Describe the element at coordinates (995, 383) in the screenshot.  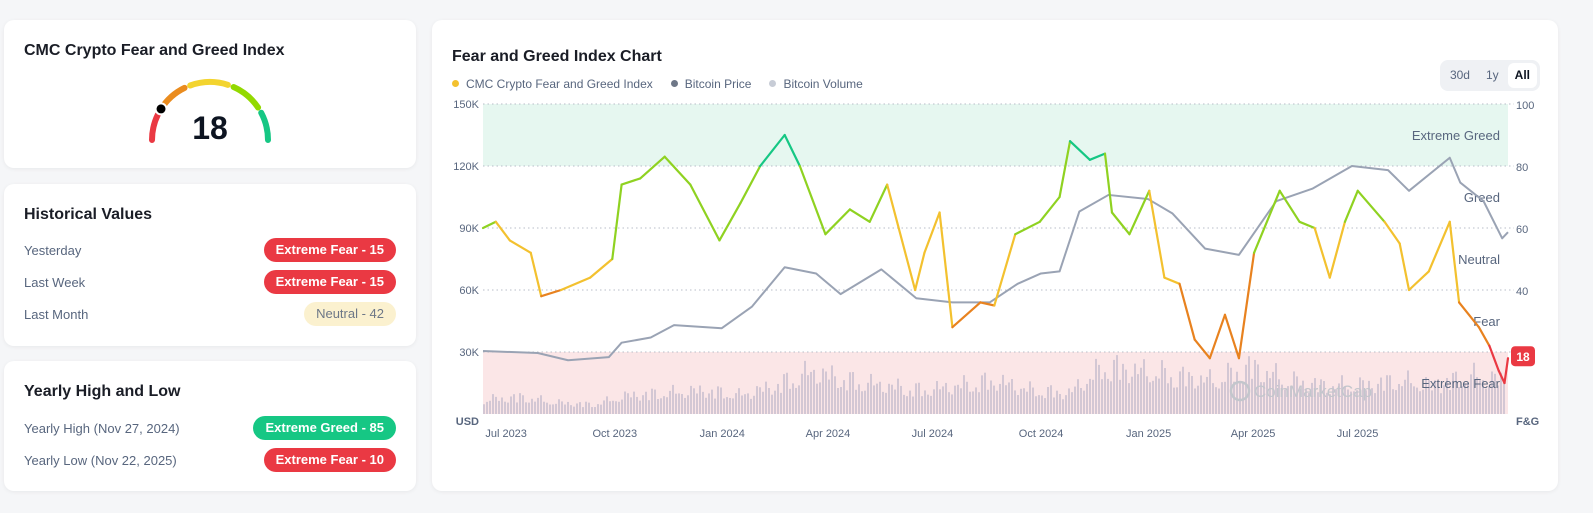
I see `zone-band-extreme-fear` at that location.